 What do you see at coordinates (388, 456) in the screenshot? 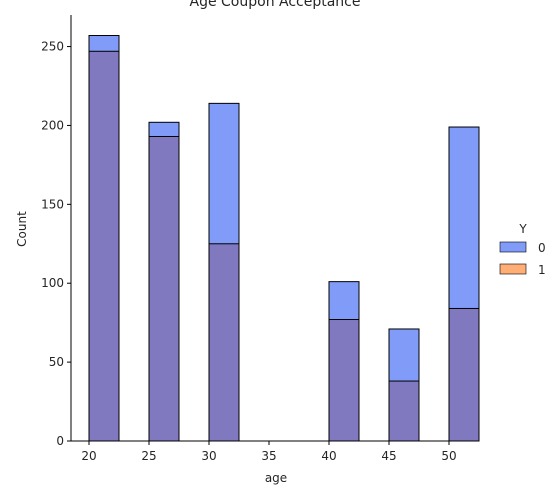
I see `x-tick-label: 45` at bounding box center [388, 456].